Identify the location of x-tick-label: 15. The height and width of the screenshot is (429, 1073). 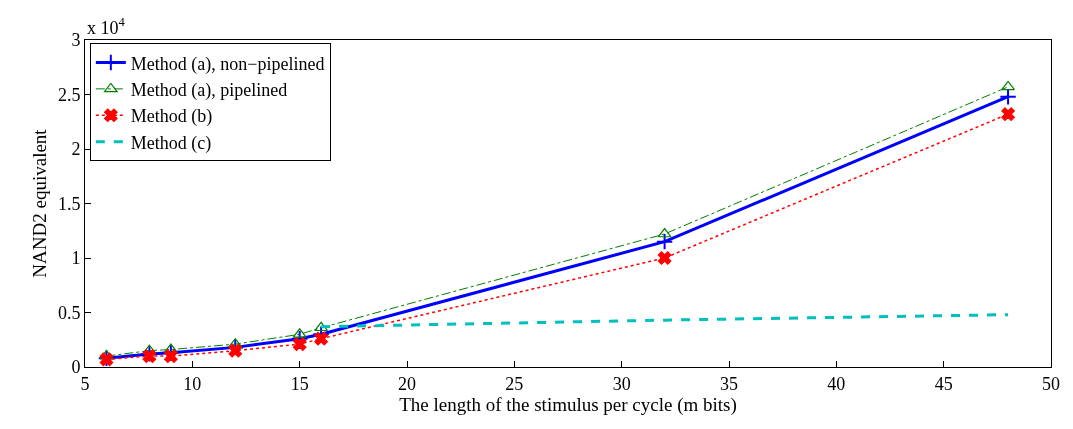
(299, 383).